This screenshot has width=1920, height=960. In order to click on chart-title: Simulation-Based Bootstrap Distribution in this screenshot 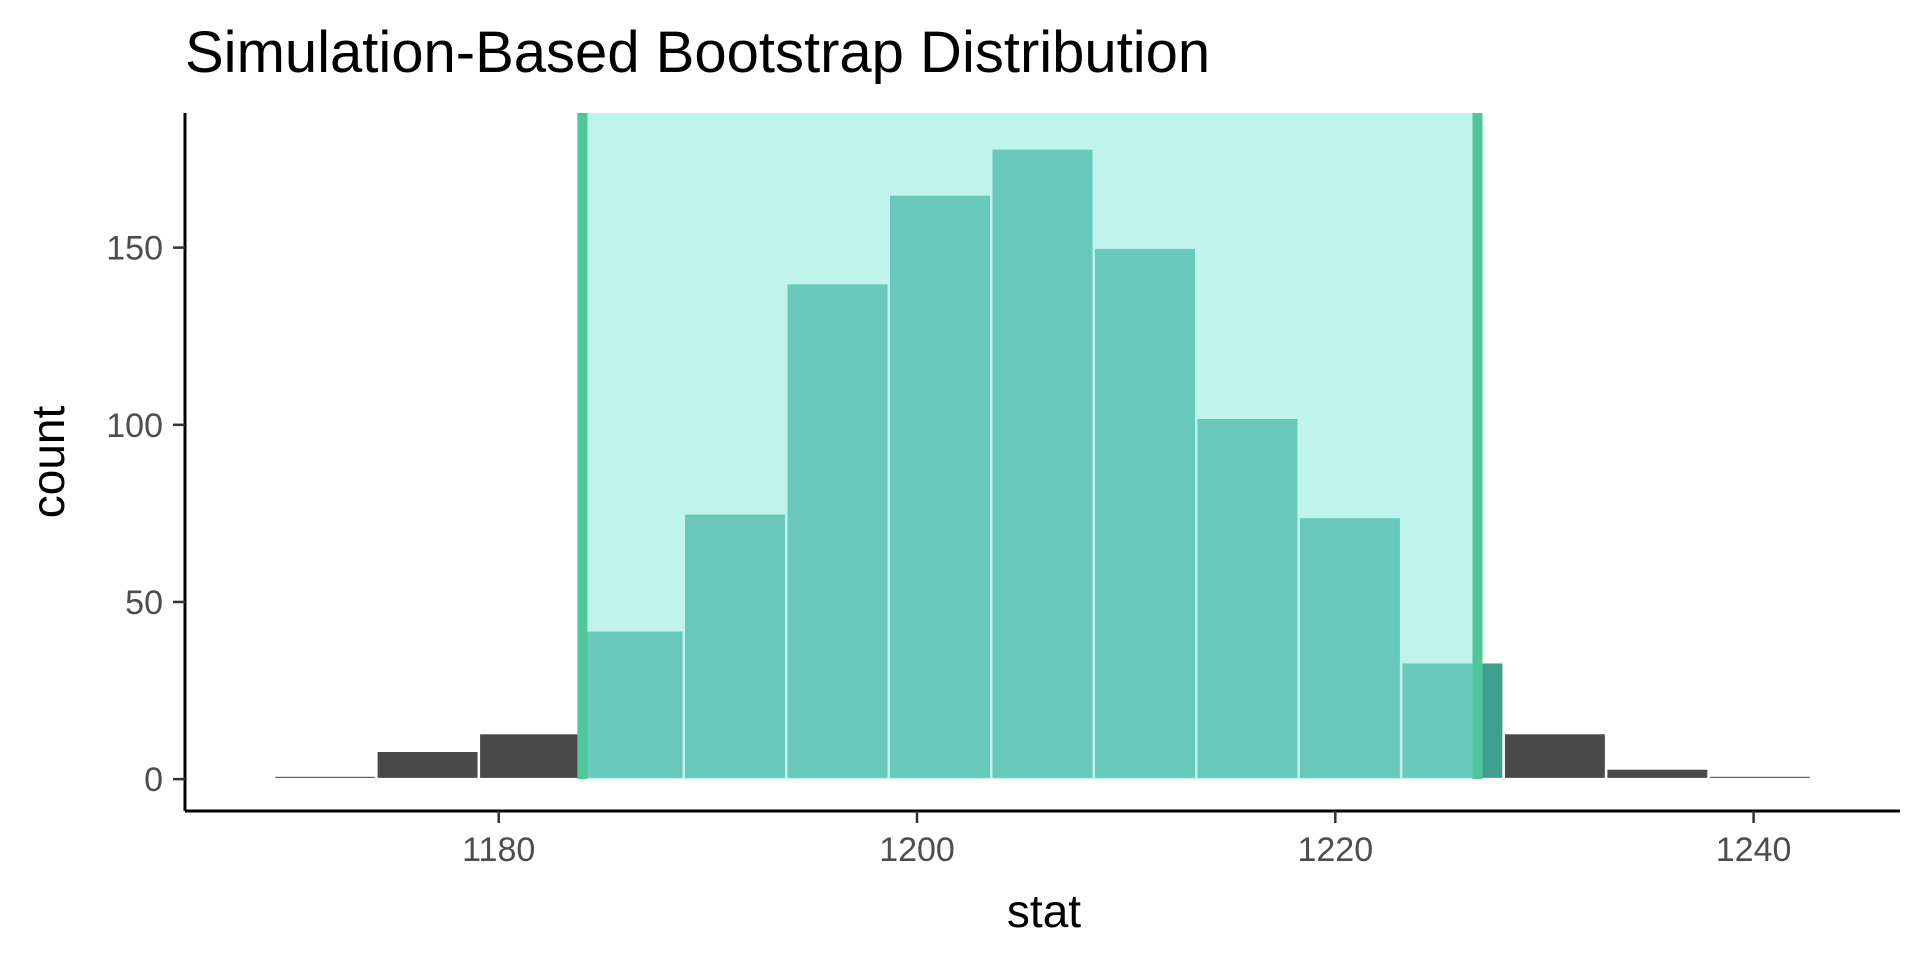, I will do `click(697, 52)`.